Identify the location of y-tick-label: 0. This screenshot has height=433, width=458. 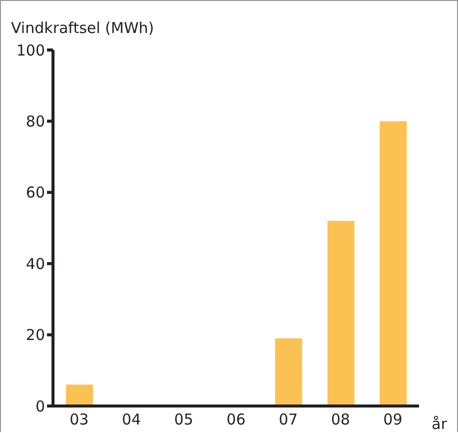
(40, 406).